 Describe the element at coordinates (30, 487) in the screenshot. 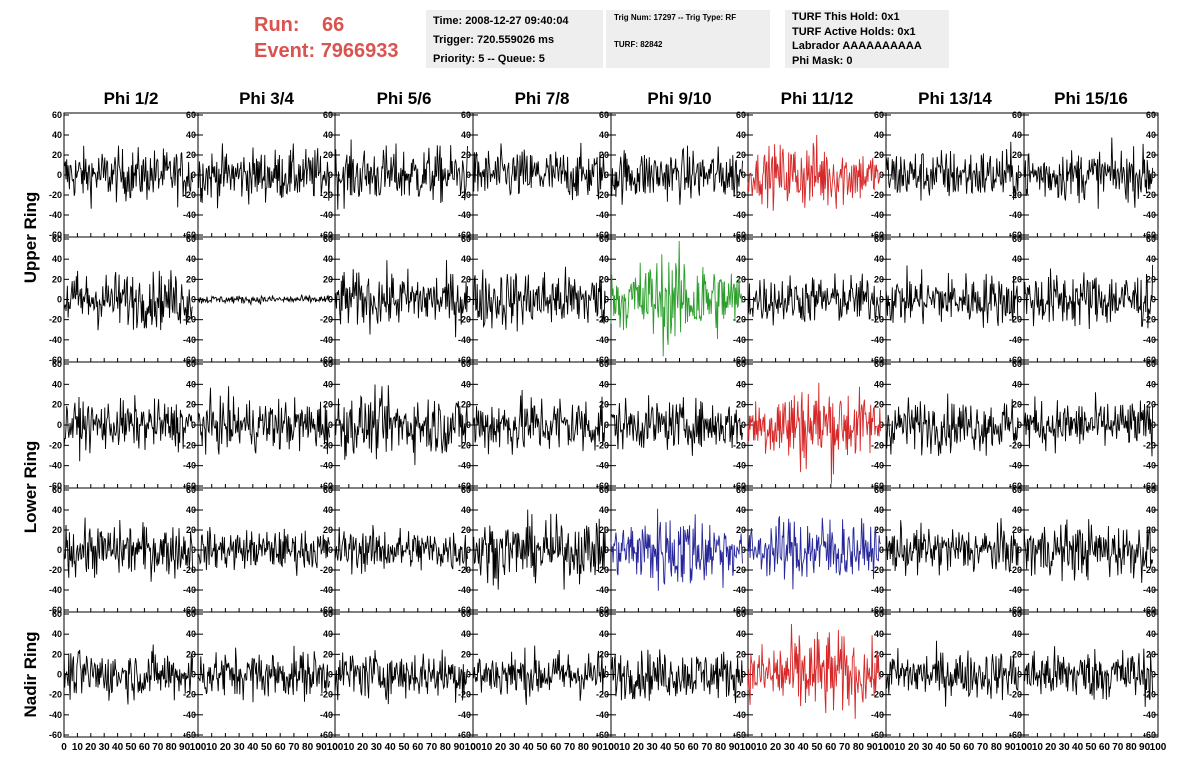

I see `row-group-label: Lower Ring` at that location.